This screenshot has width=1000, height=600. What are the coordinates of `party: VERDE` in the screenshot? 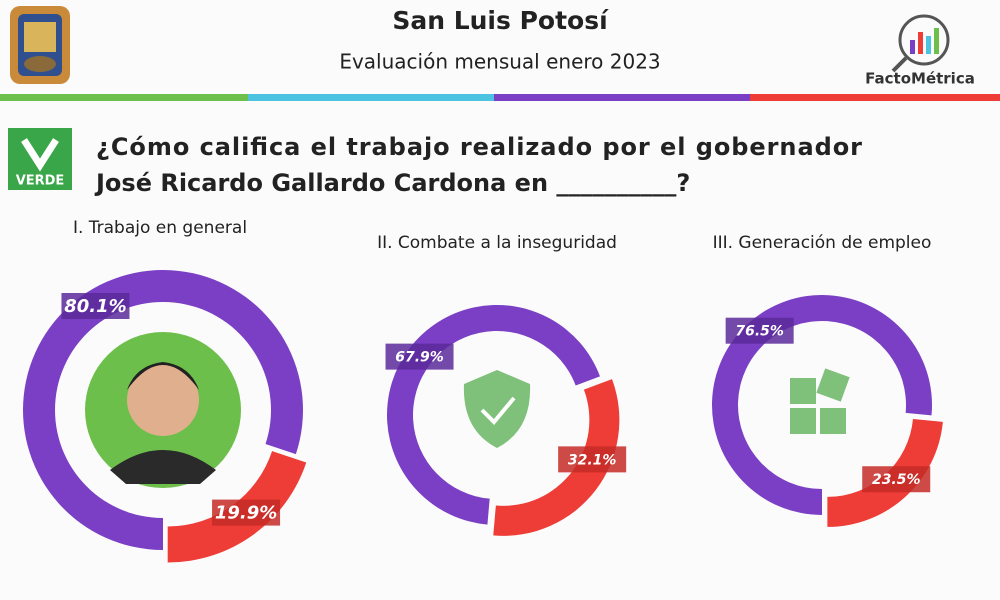 It's located at (40, 181).